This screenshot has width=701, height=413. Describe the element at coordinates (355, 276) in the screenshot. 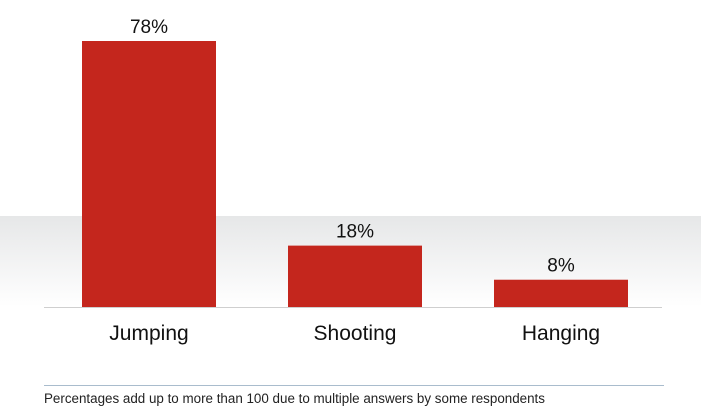

I see `bar-shooting` at that location.